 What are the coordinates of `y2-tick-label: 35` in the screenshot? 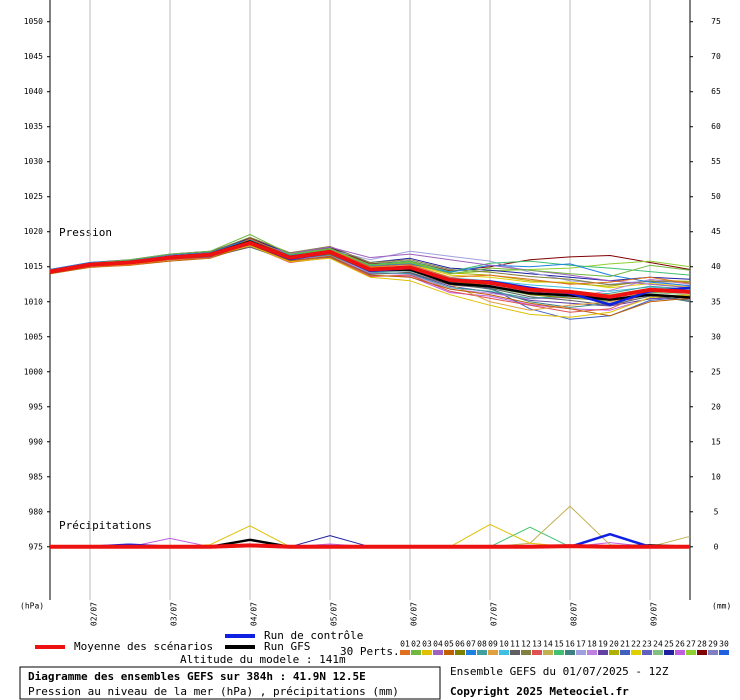 It's located at (716, 301).